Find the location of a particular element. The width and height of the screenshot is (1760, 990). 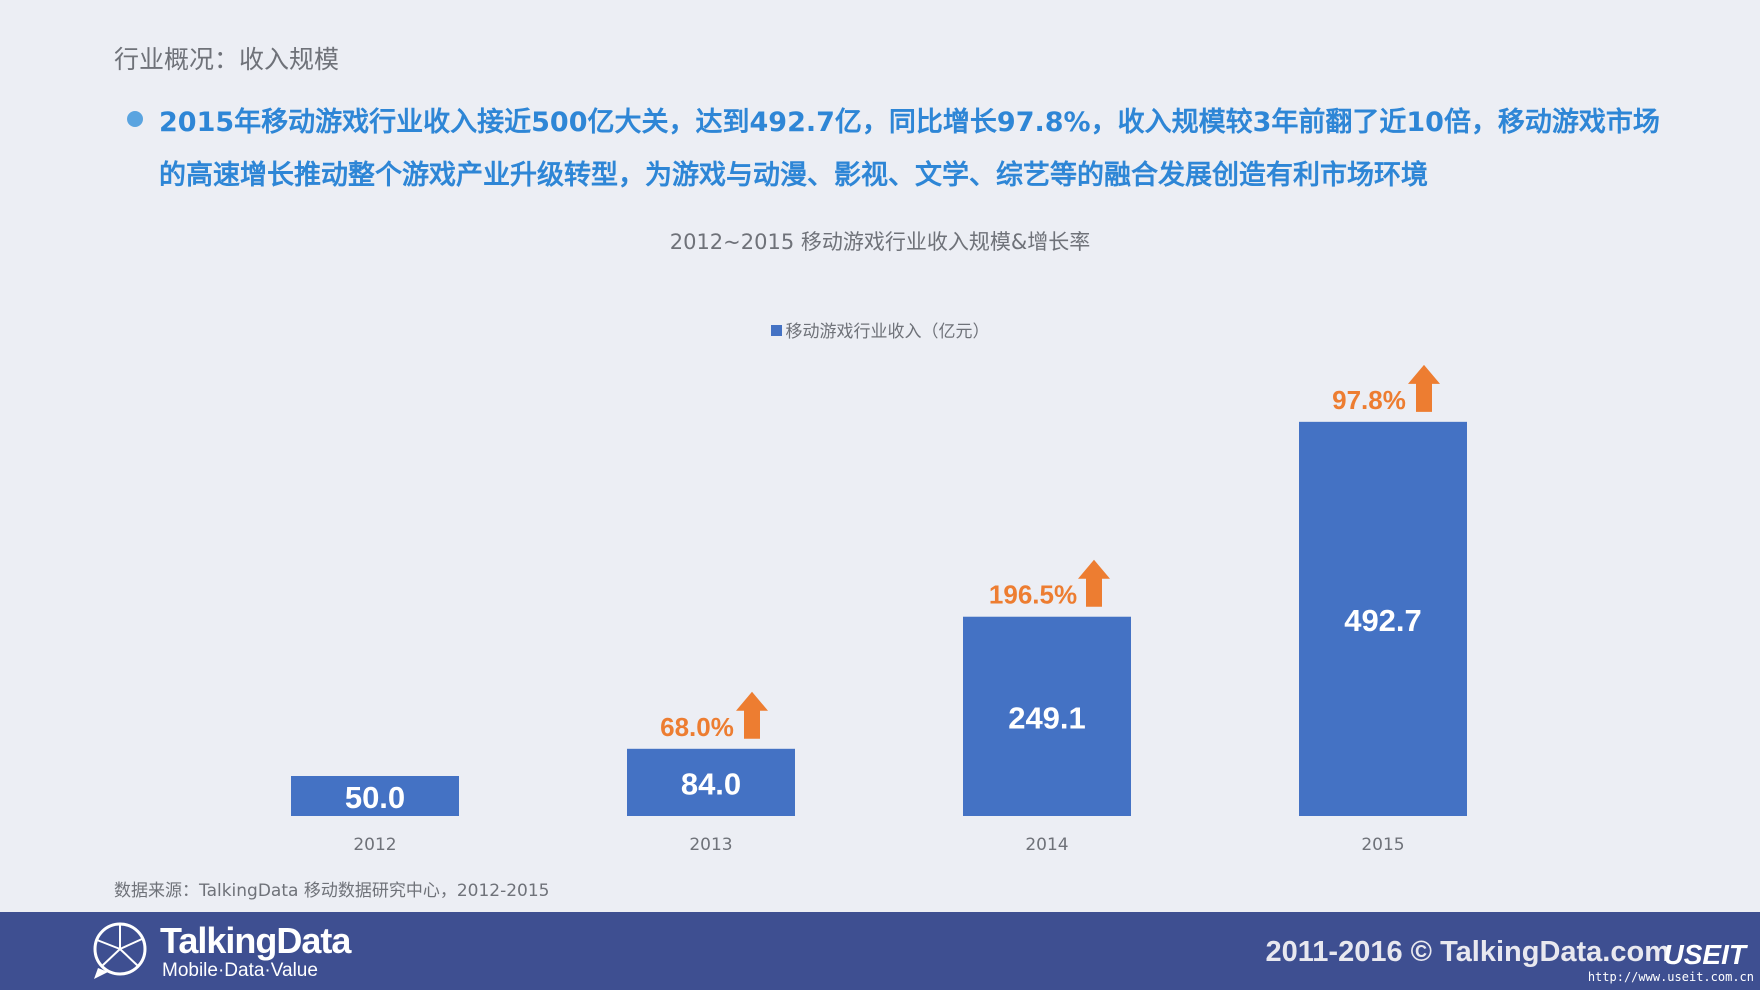

x-tick-label: 2014 is located at coordinates (1046, 845).